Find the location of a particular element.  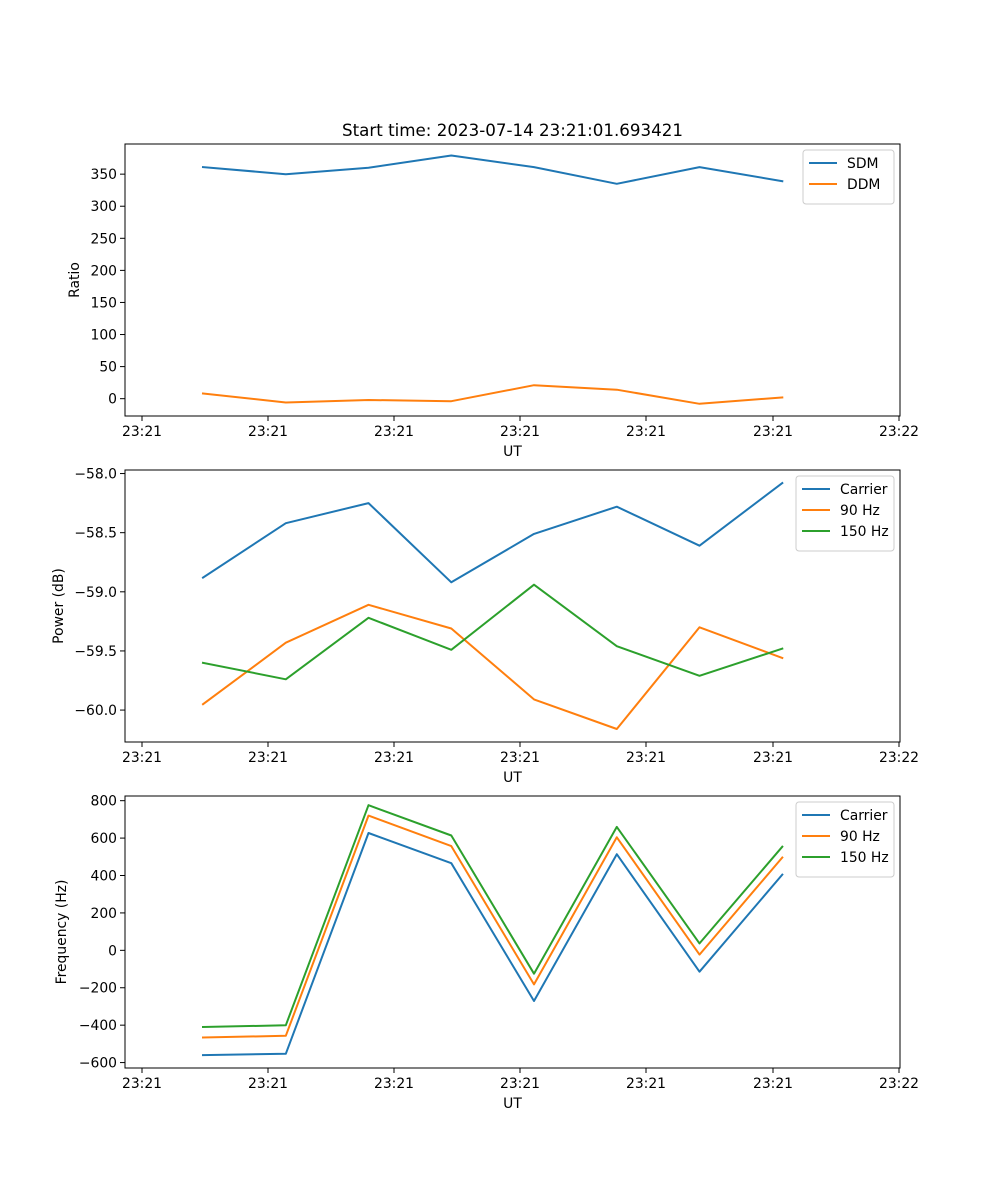

figure-title: Start time: 2023-07-14 23:21:01.693421 is located at coordinates (512, 130).